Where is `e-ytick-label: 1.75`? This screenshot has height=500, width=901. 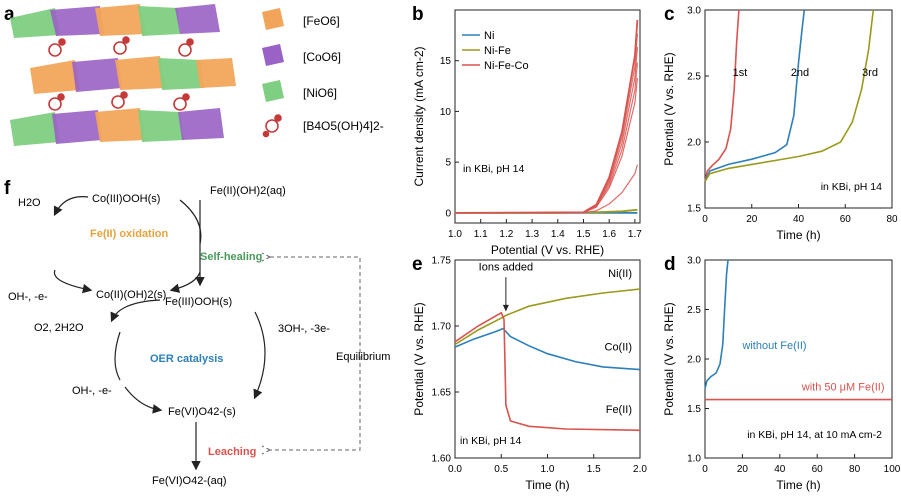 e-ytick-label: 1.75 is located at coordinates (442, 261).